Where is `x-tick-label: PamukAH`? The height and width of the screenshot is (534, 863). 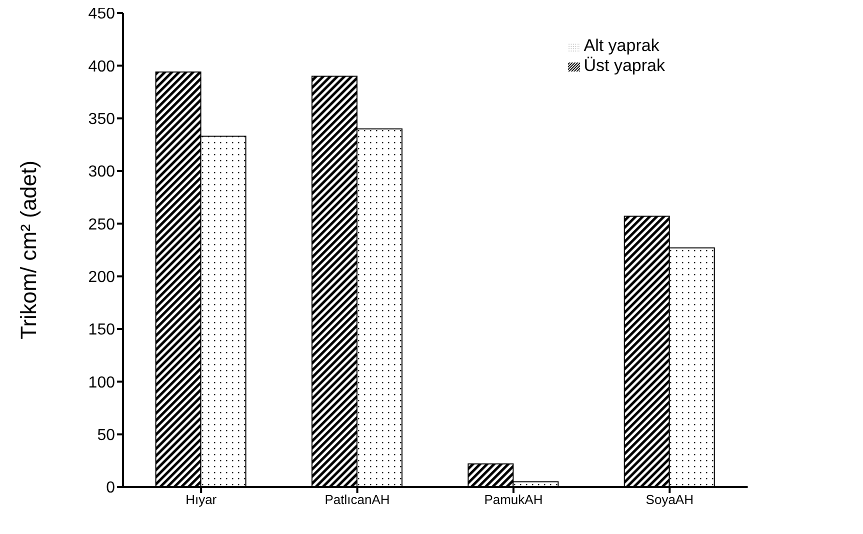
x-tick-label: PamukAH is located at coordinates (513, 500).